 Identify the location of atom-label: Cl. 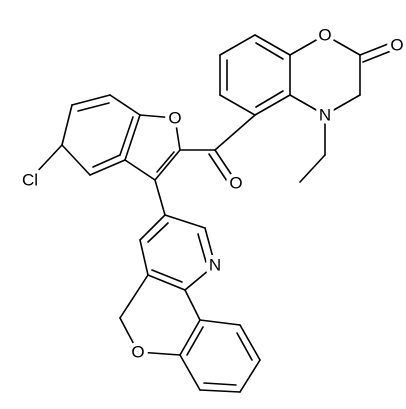
(30, 180).